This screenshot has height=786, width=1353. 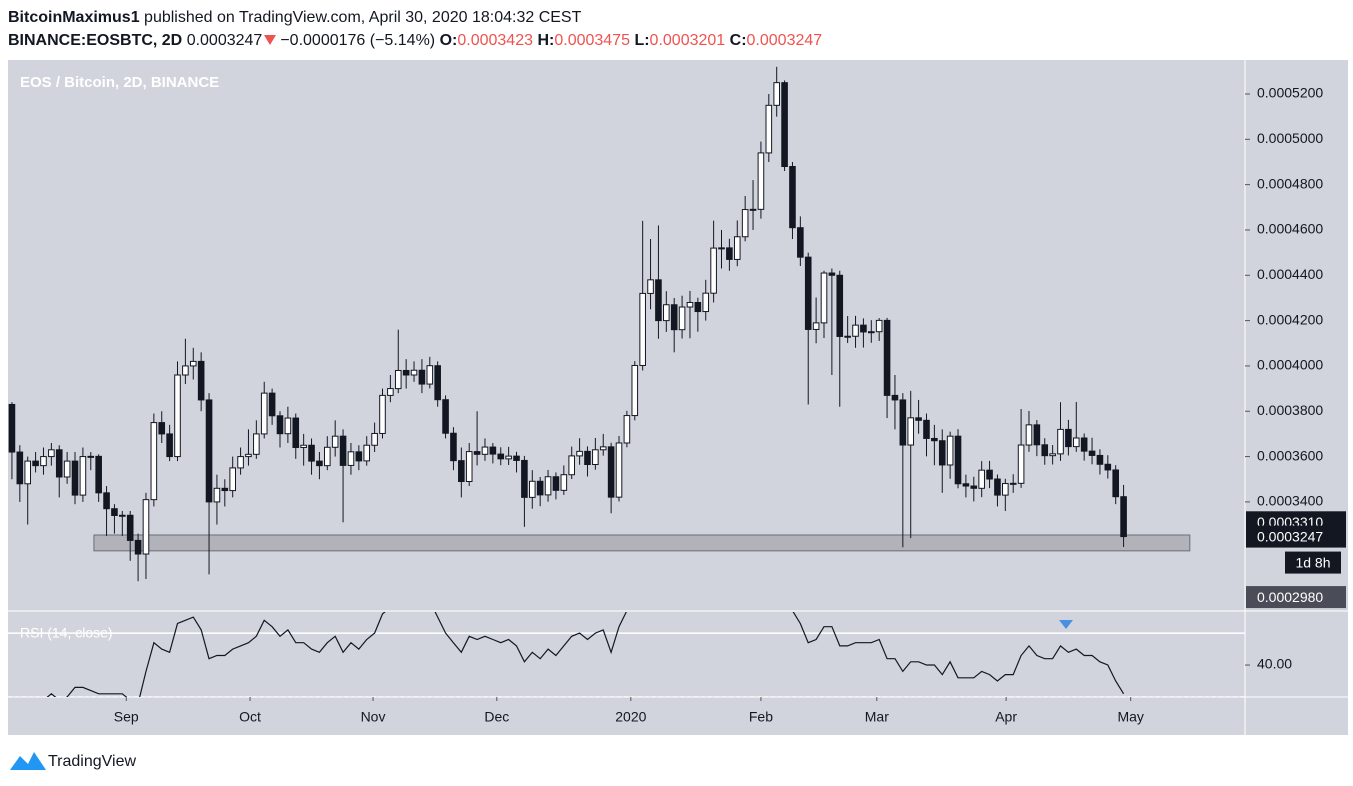 I want to click on author: BitcoinMaximus1, so click(x=74, y=17).